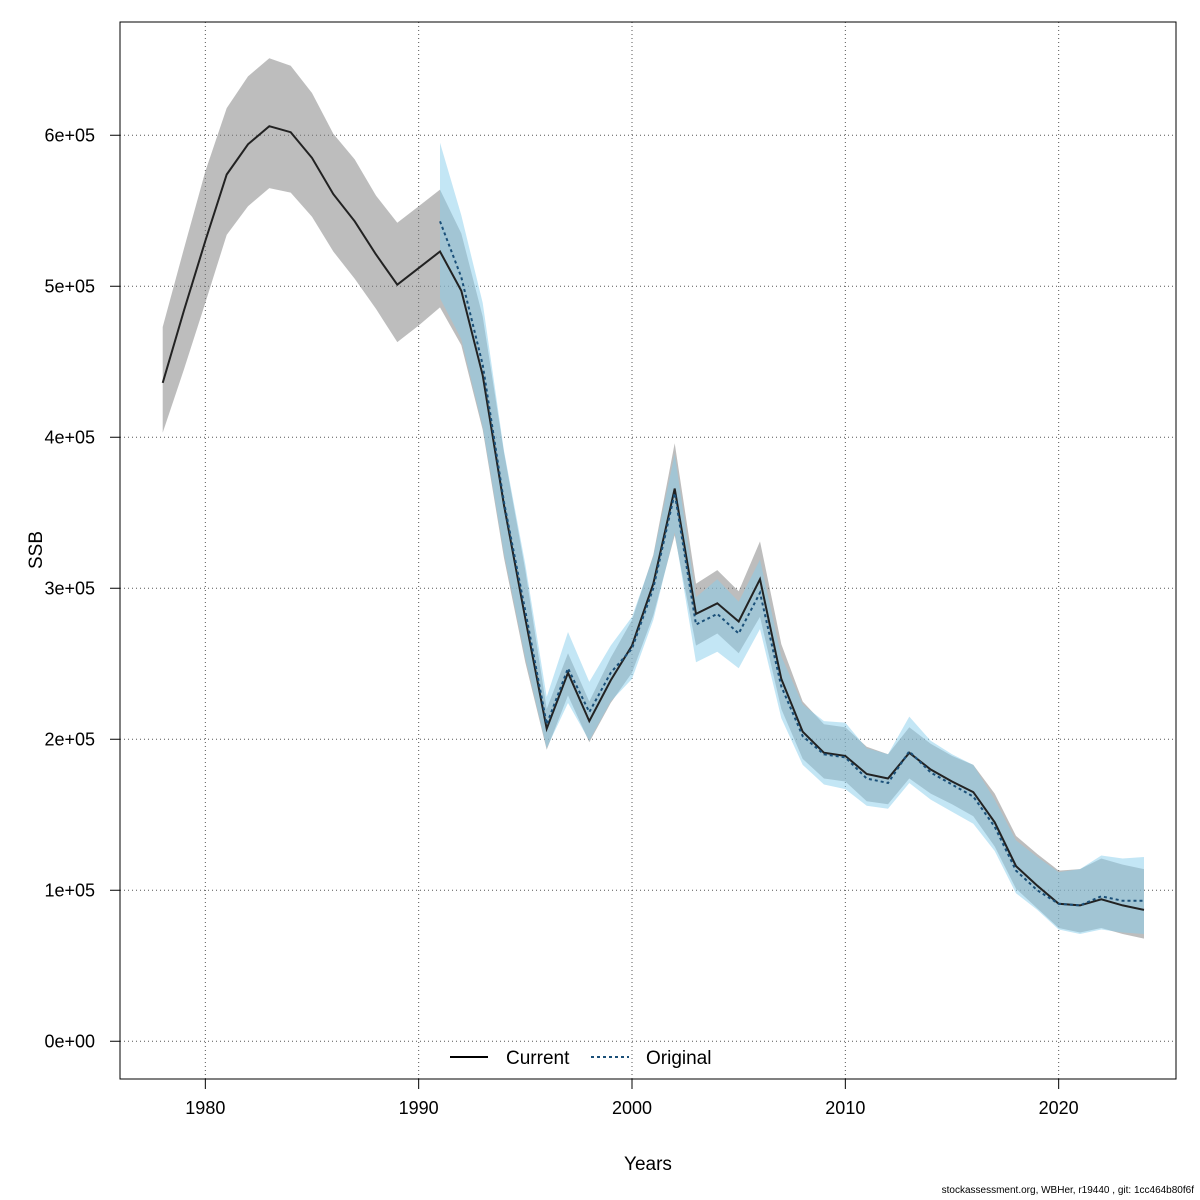 The width and height of the screenshot is (1200, 1200). I want to click on x-axis: 1980 1990 2000 2010 2020, so click(632, 1098).